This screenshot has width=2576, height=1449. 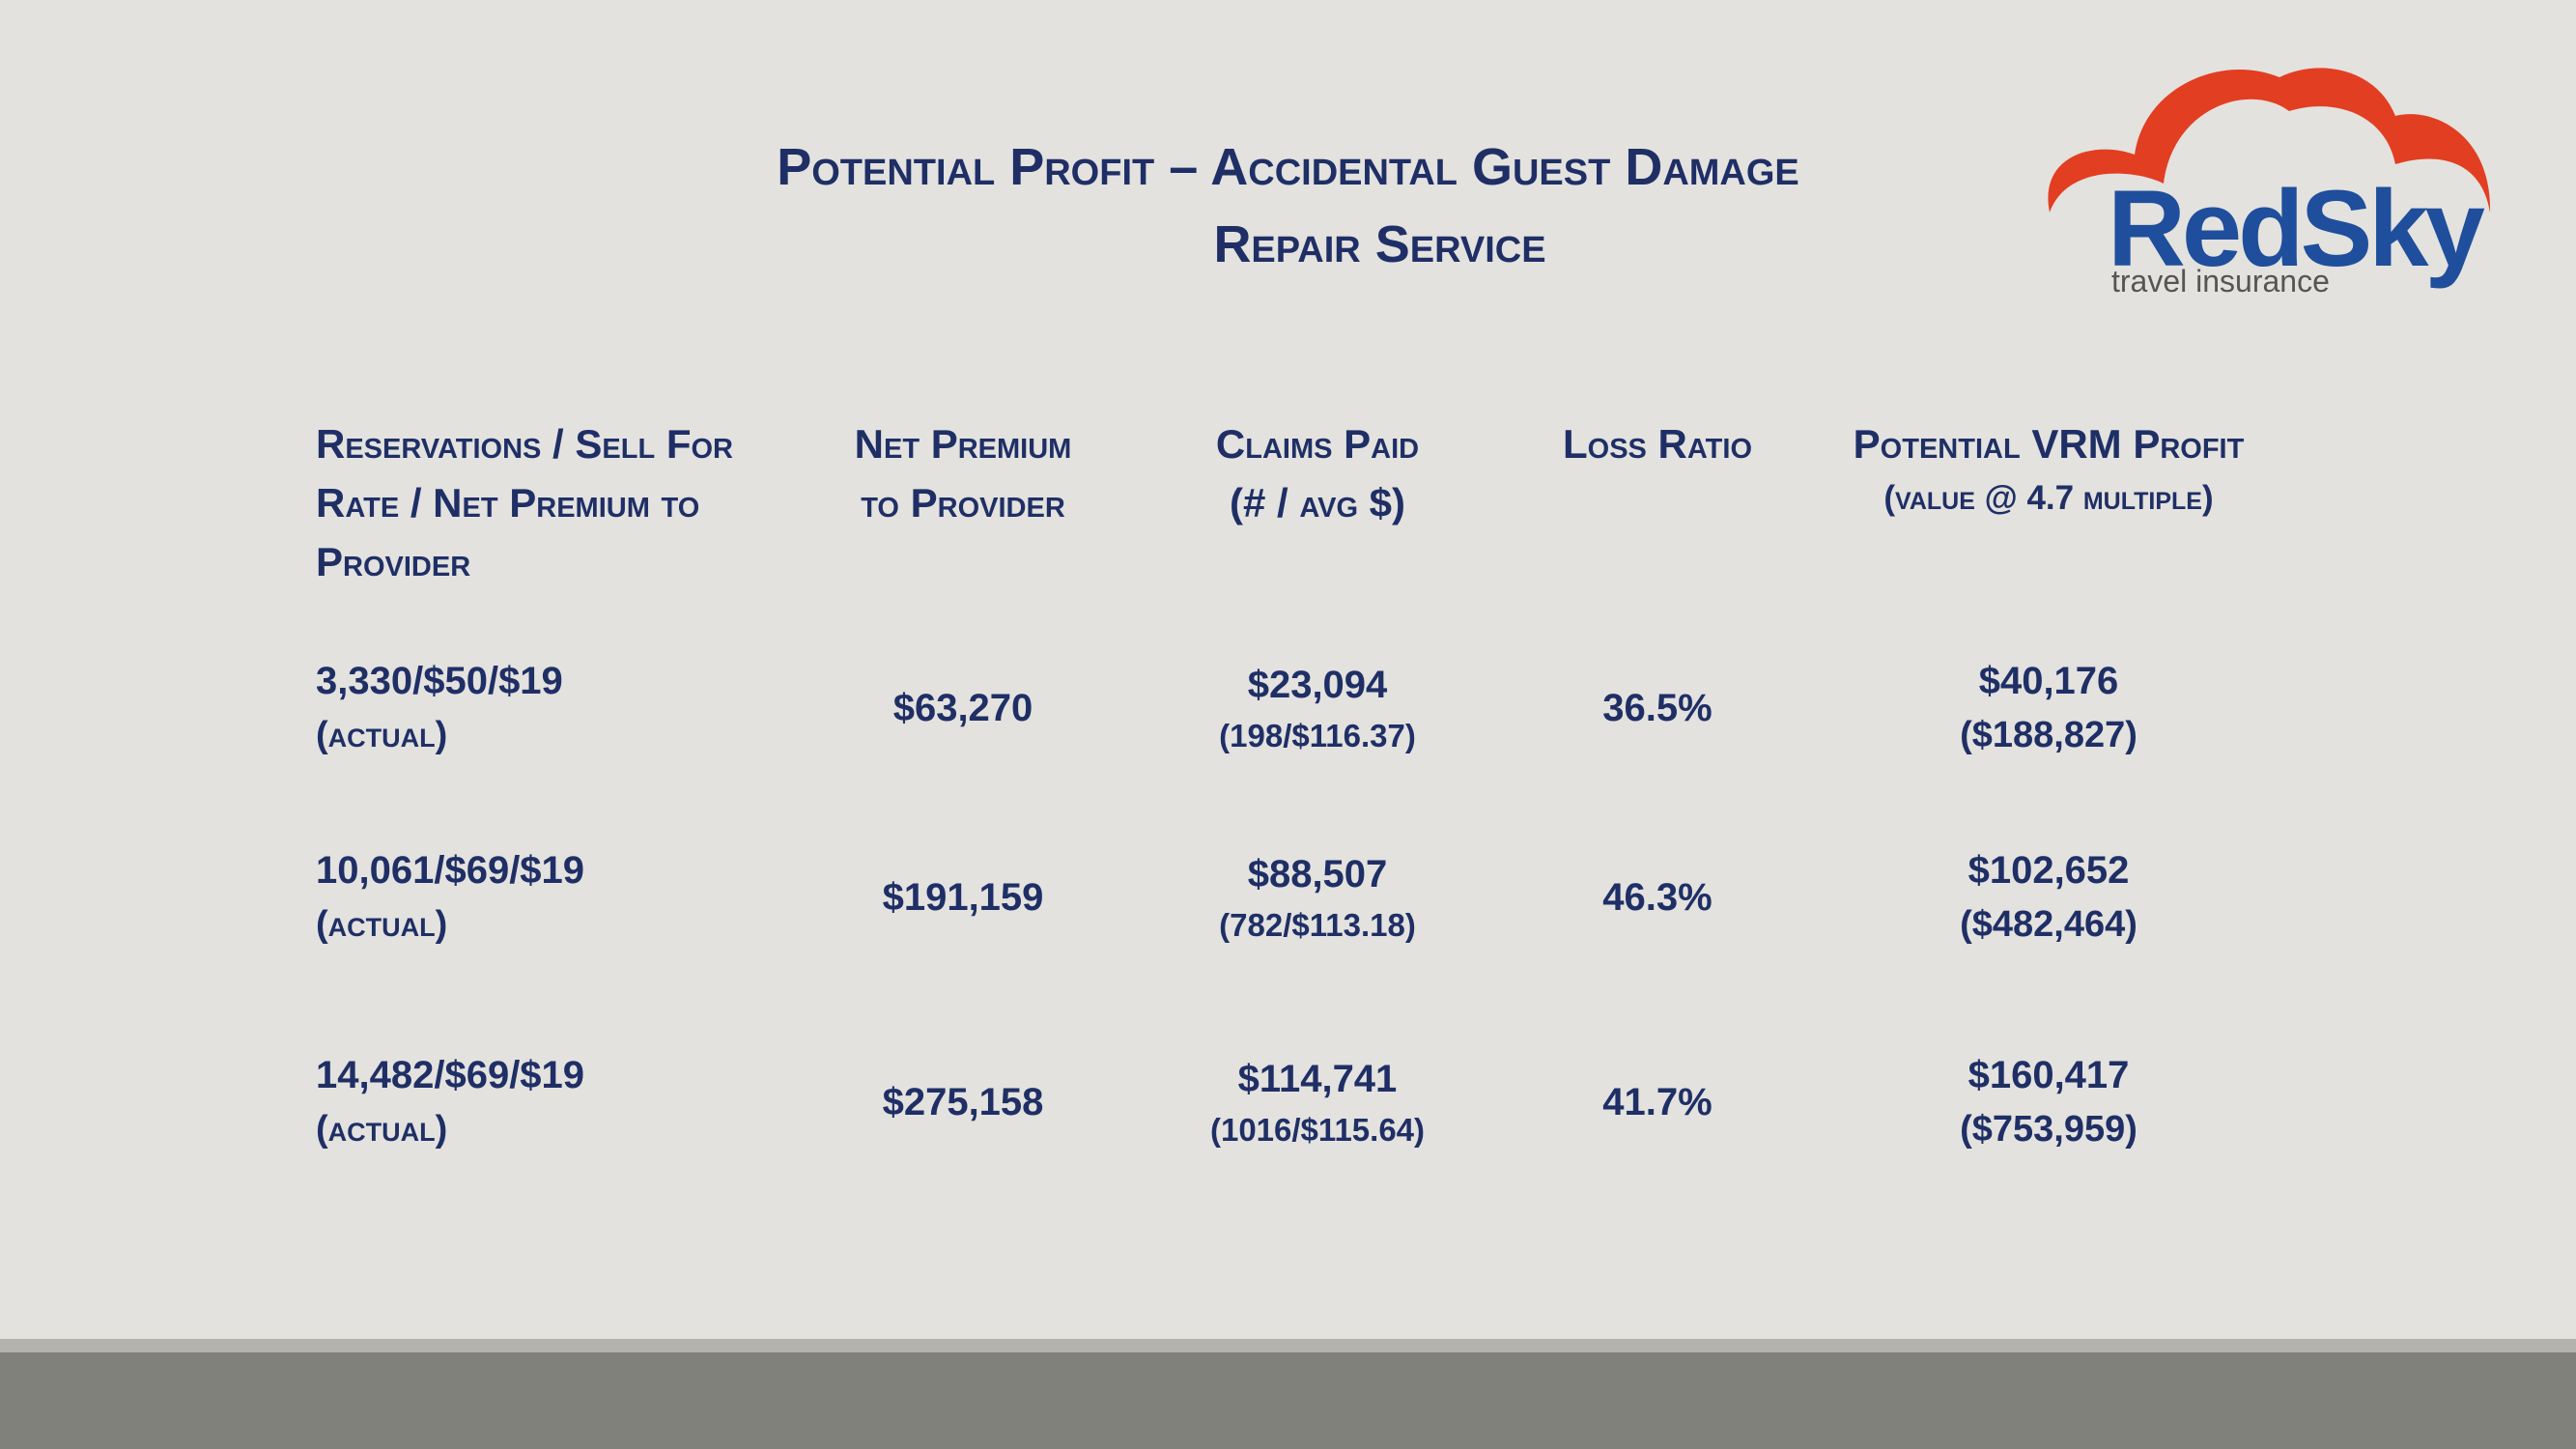 I want to click on table-cell-line: (782/$113.18), so click(x=1317, y=925).